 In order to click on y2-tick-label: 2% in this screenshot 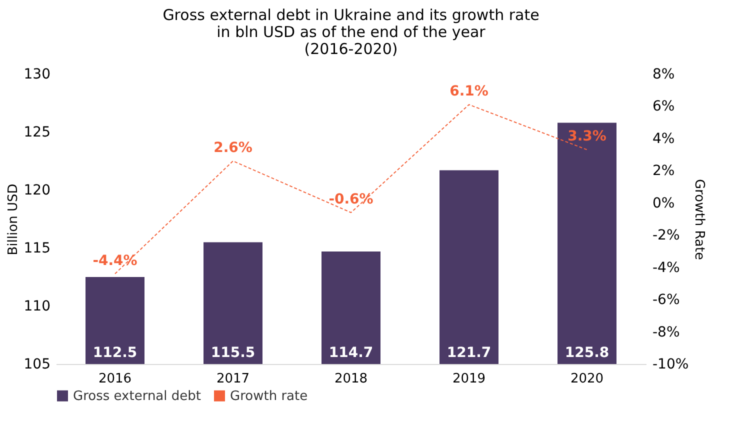, I will do `click(663, 171)`.